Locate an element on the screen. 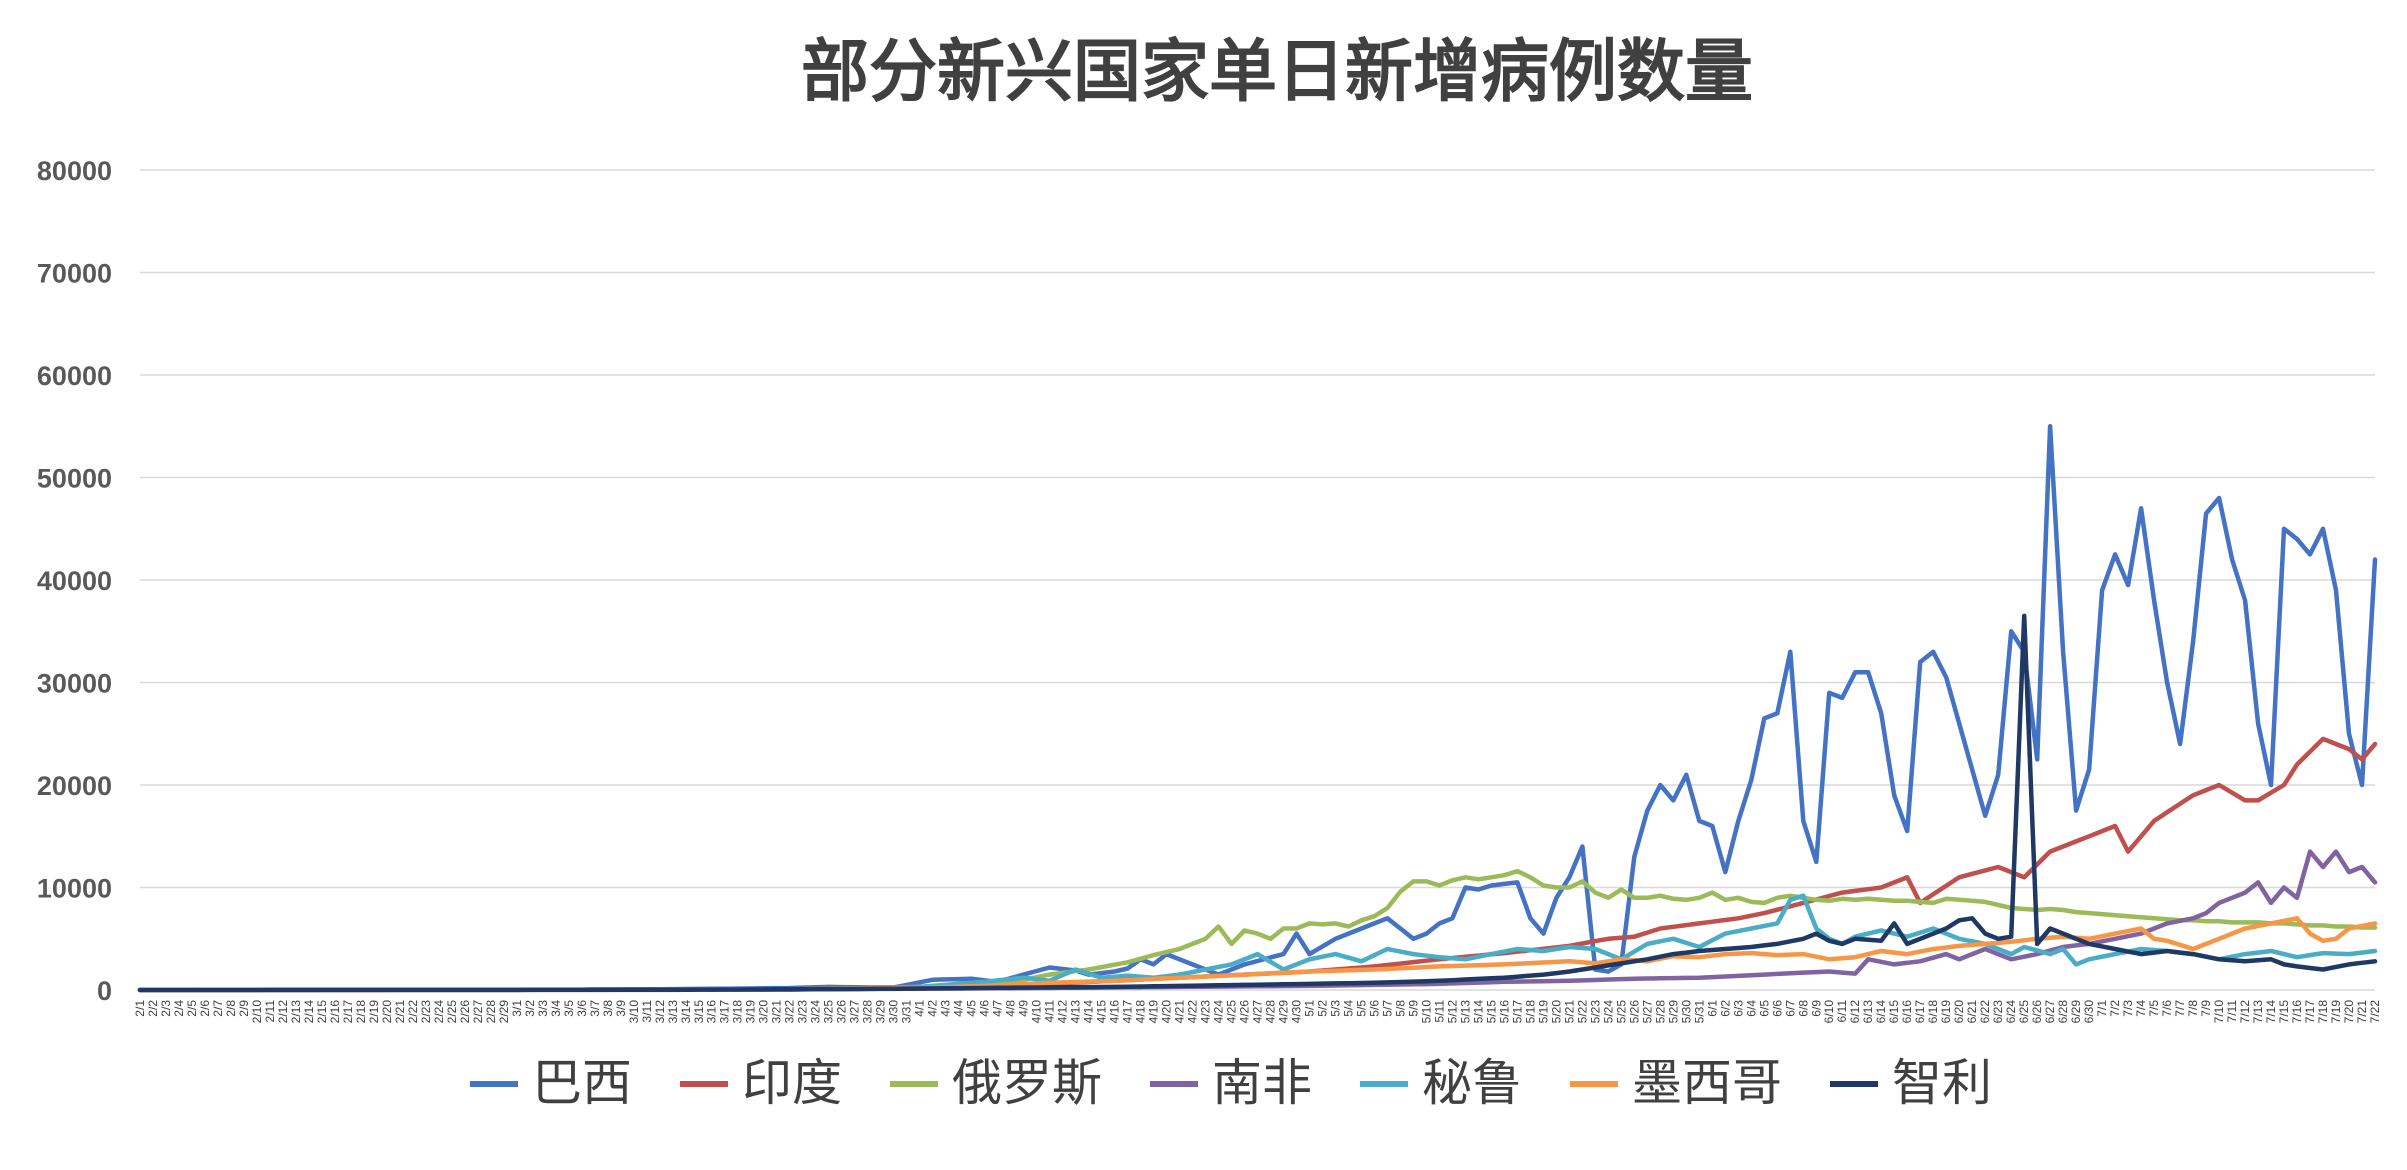 This screenshot has height=1170, width=2407. x-tick-label: 4/16 is located at coordinates (1115, 1012).